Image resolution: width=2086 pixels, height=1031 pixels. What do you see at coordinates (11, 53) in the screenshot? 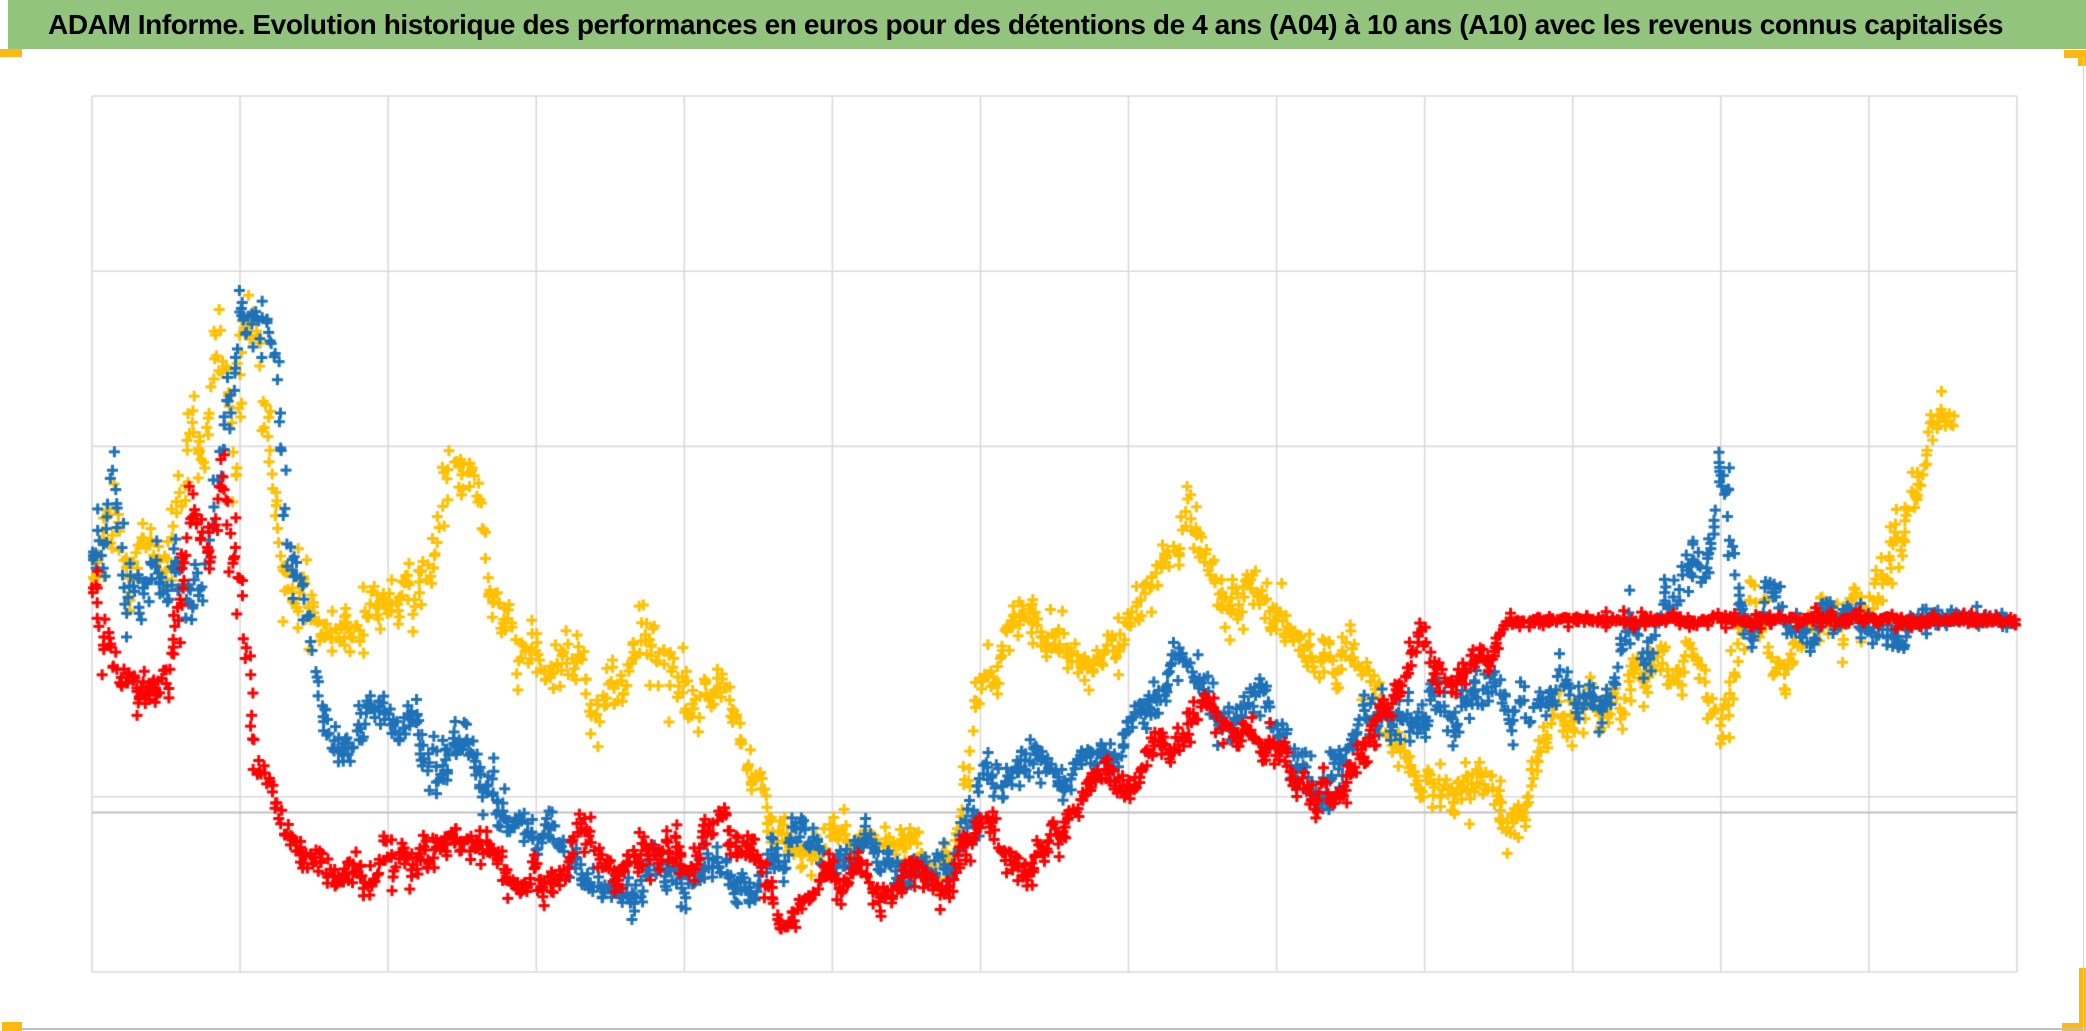
I see `top-left-corner-accent` at bounding box center [11, 53].